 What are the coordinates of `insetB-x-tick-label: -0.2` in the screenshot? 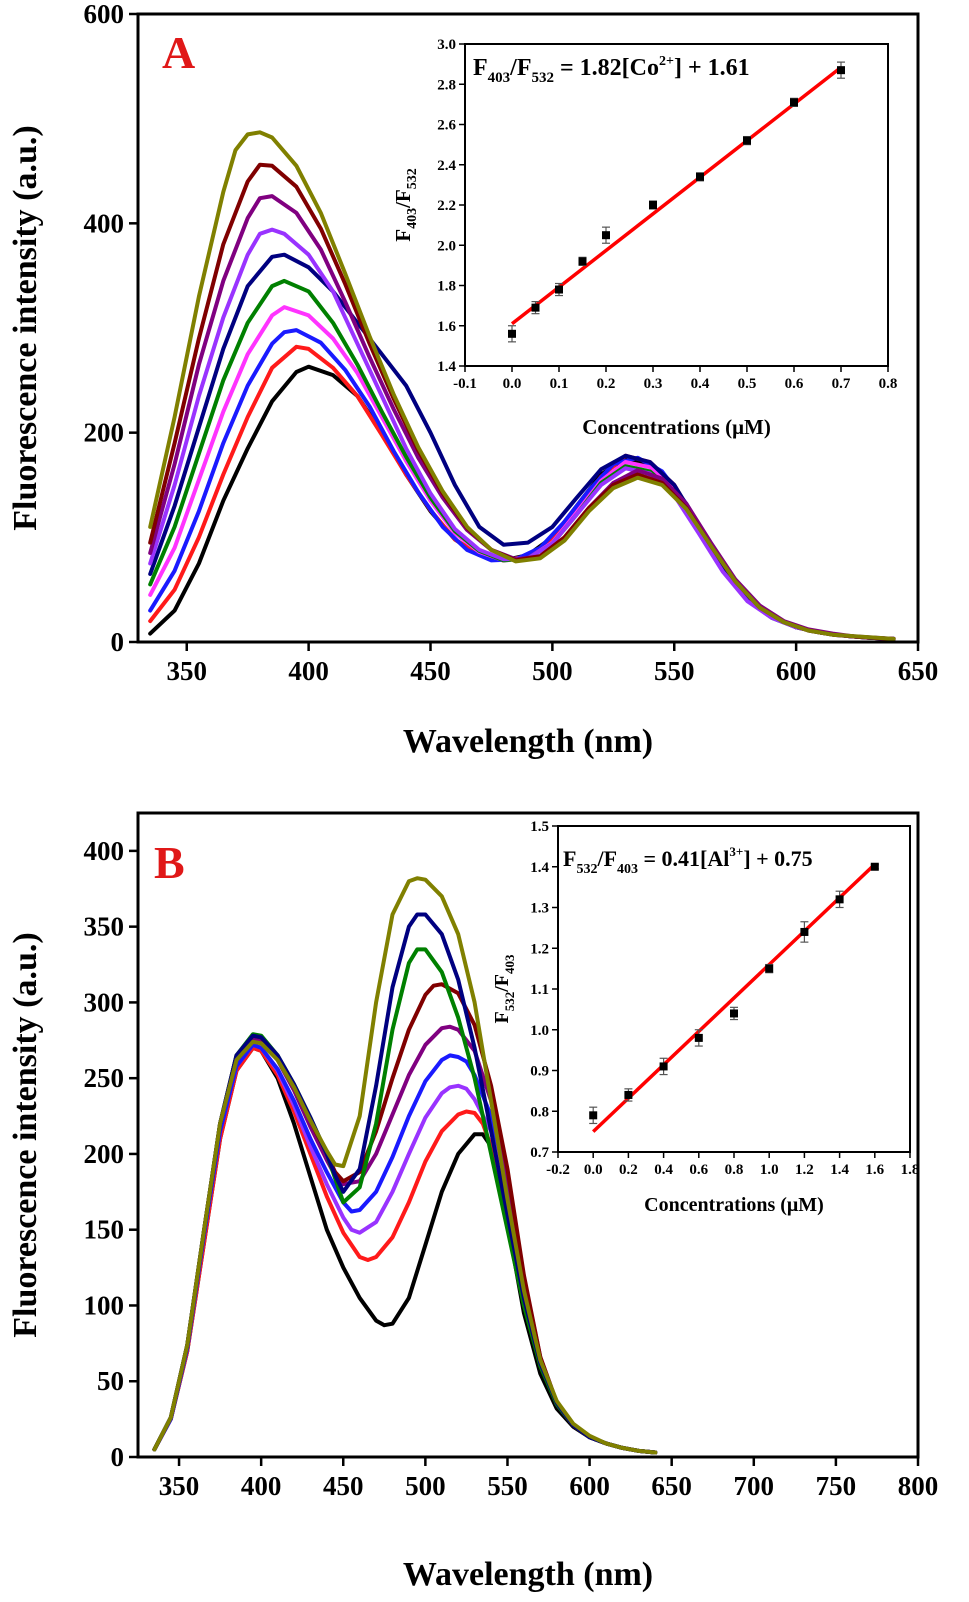 It's located at (558, 1170).